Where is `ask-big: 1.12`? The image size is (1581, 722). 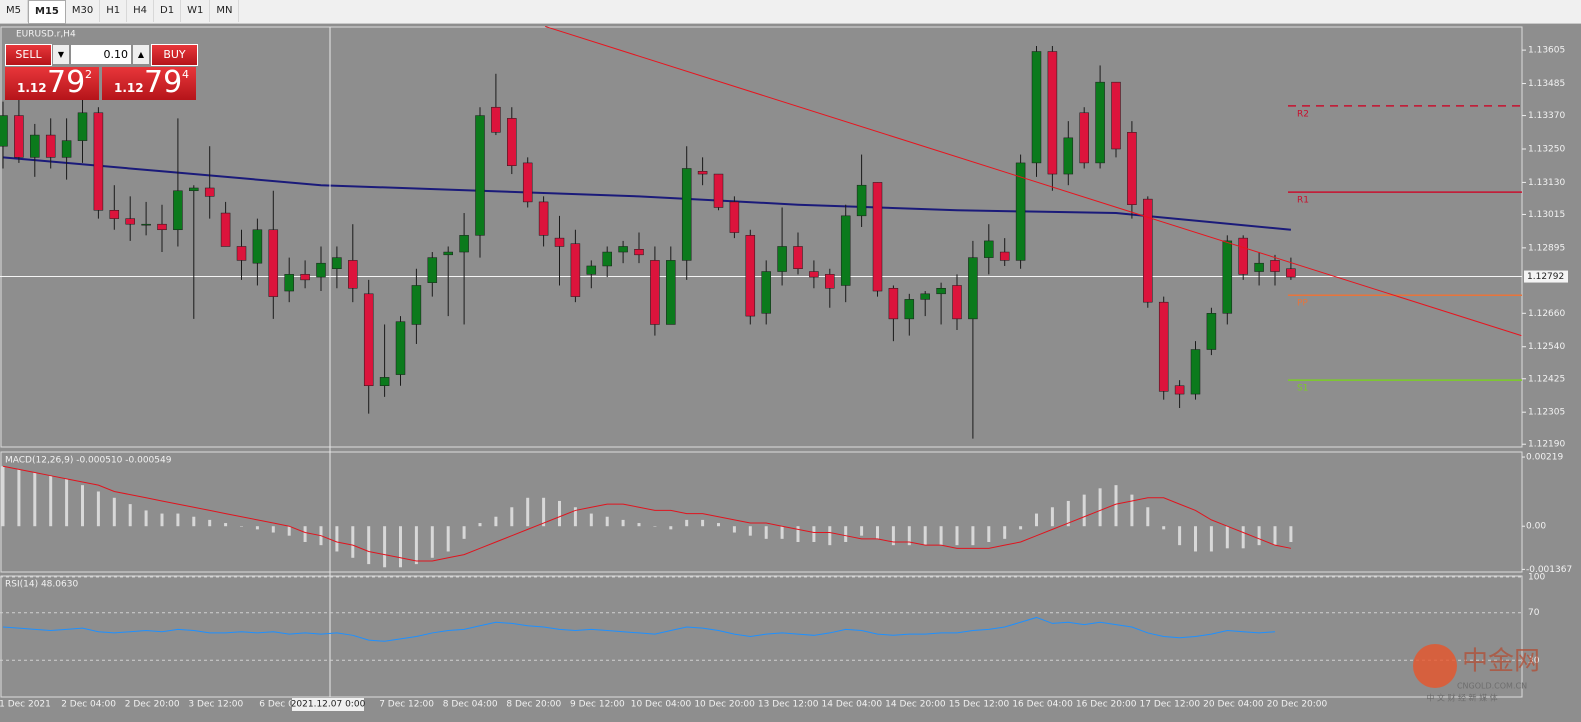
ask-big: 1.12 is located at coordinates (129, 88).